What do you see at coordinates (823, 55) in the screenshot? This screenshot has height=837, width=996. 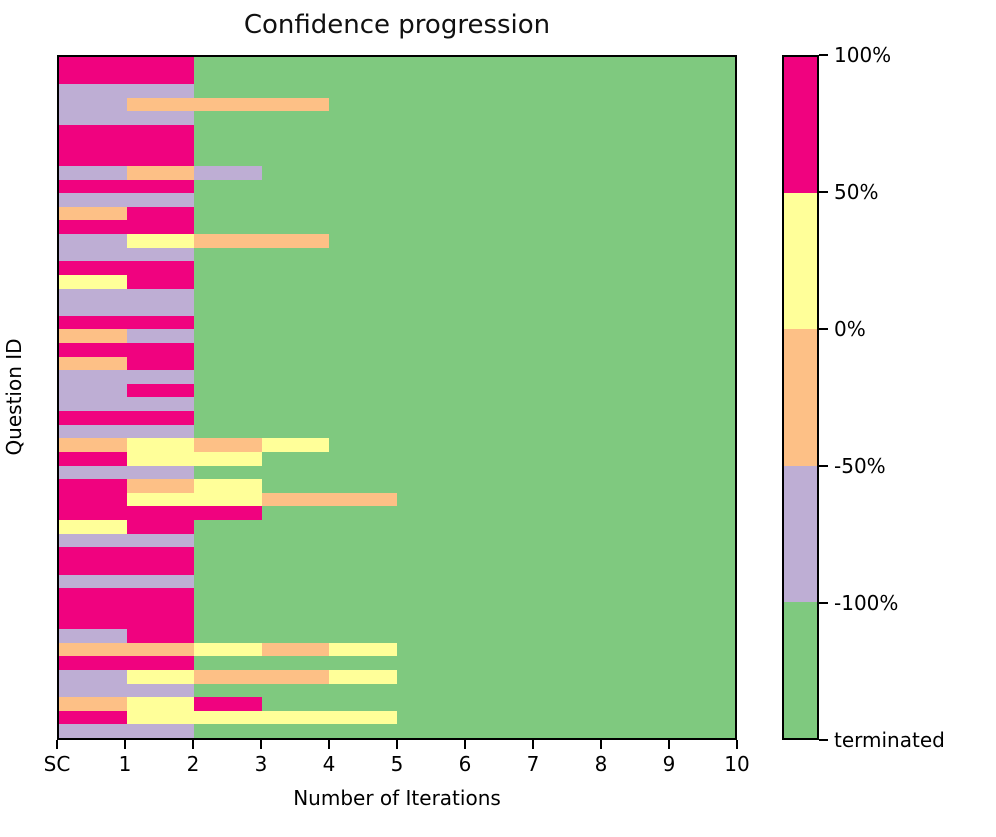 I see `colorbar-tick-mark` at bounding box center [823, 55].